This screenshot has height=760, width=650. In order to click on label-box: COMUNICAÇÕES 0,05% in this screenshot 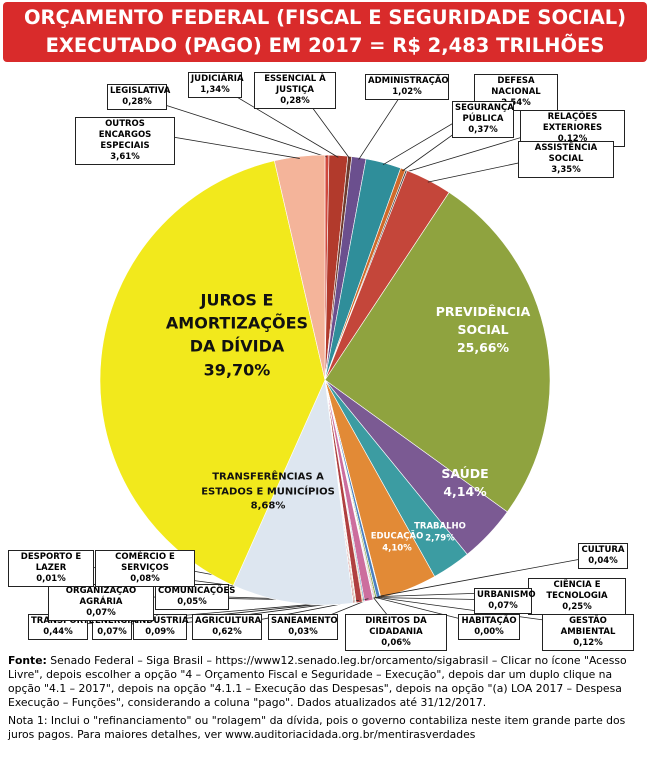, I will do `click(195, 597)`.